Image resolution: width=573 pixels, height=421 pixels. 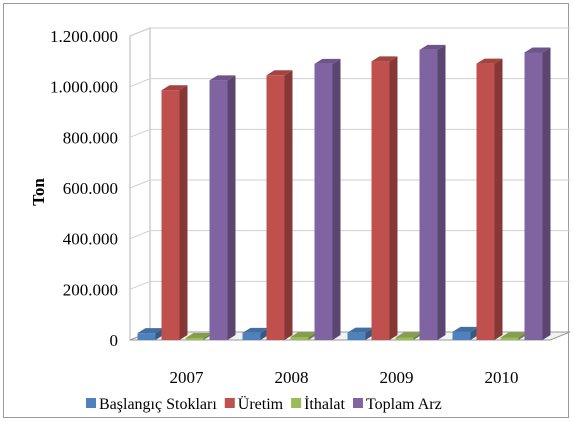 I want to click on y-tick-label: 600.000, so click(x=90, y=188).